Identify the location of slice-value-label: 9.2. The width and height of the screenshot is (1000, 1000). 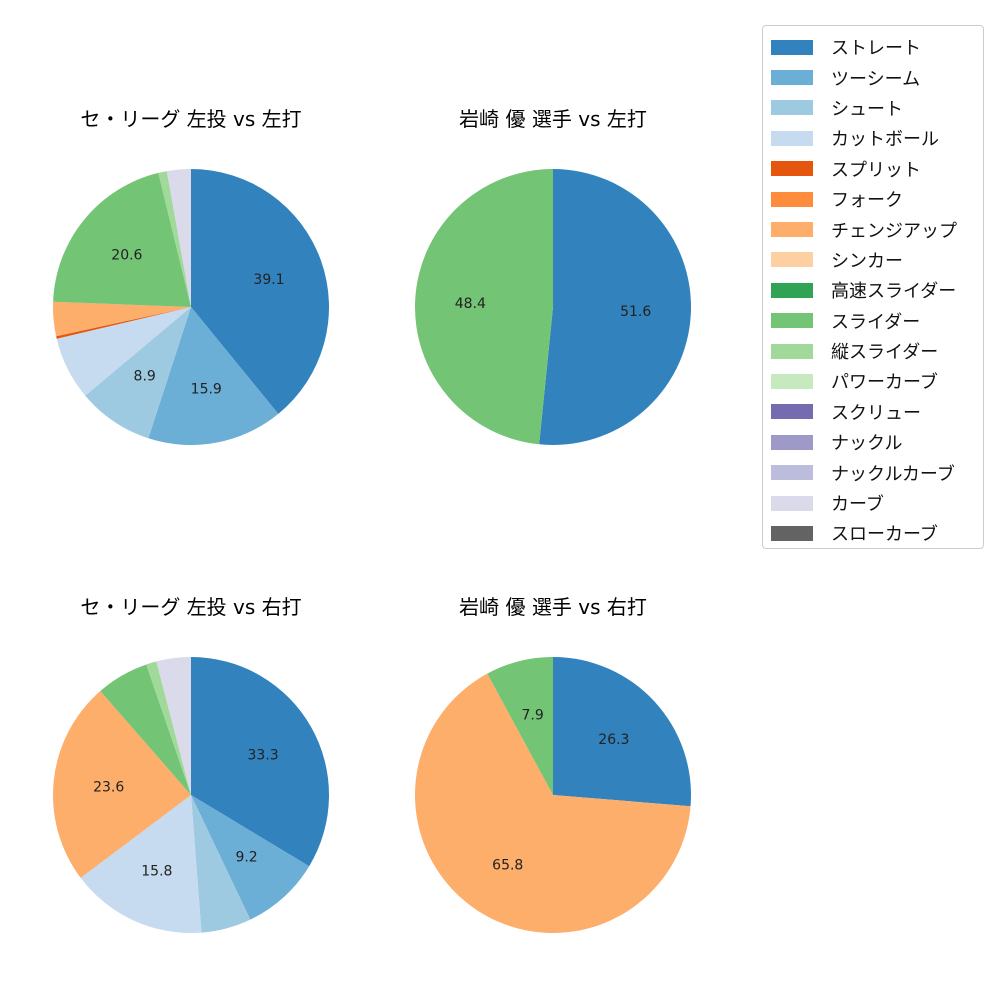
(246, 857).